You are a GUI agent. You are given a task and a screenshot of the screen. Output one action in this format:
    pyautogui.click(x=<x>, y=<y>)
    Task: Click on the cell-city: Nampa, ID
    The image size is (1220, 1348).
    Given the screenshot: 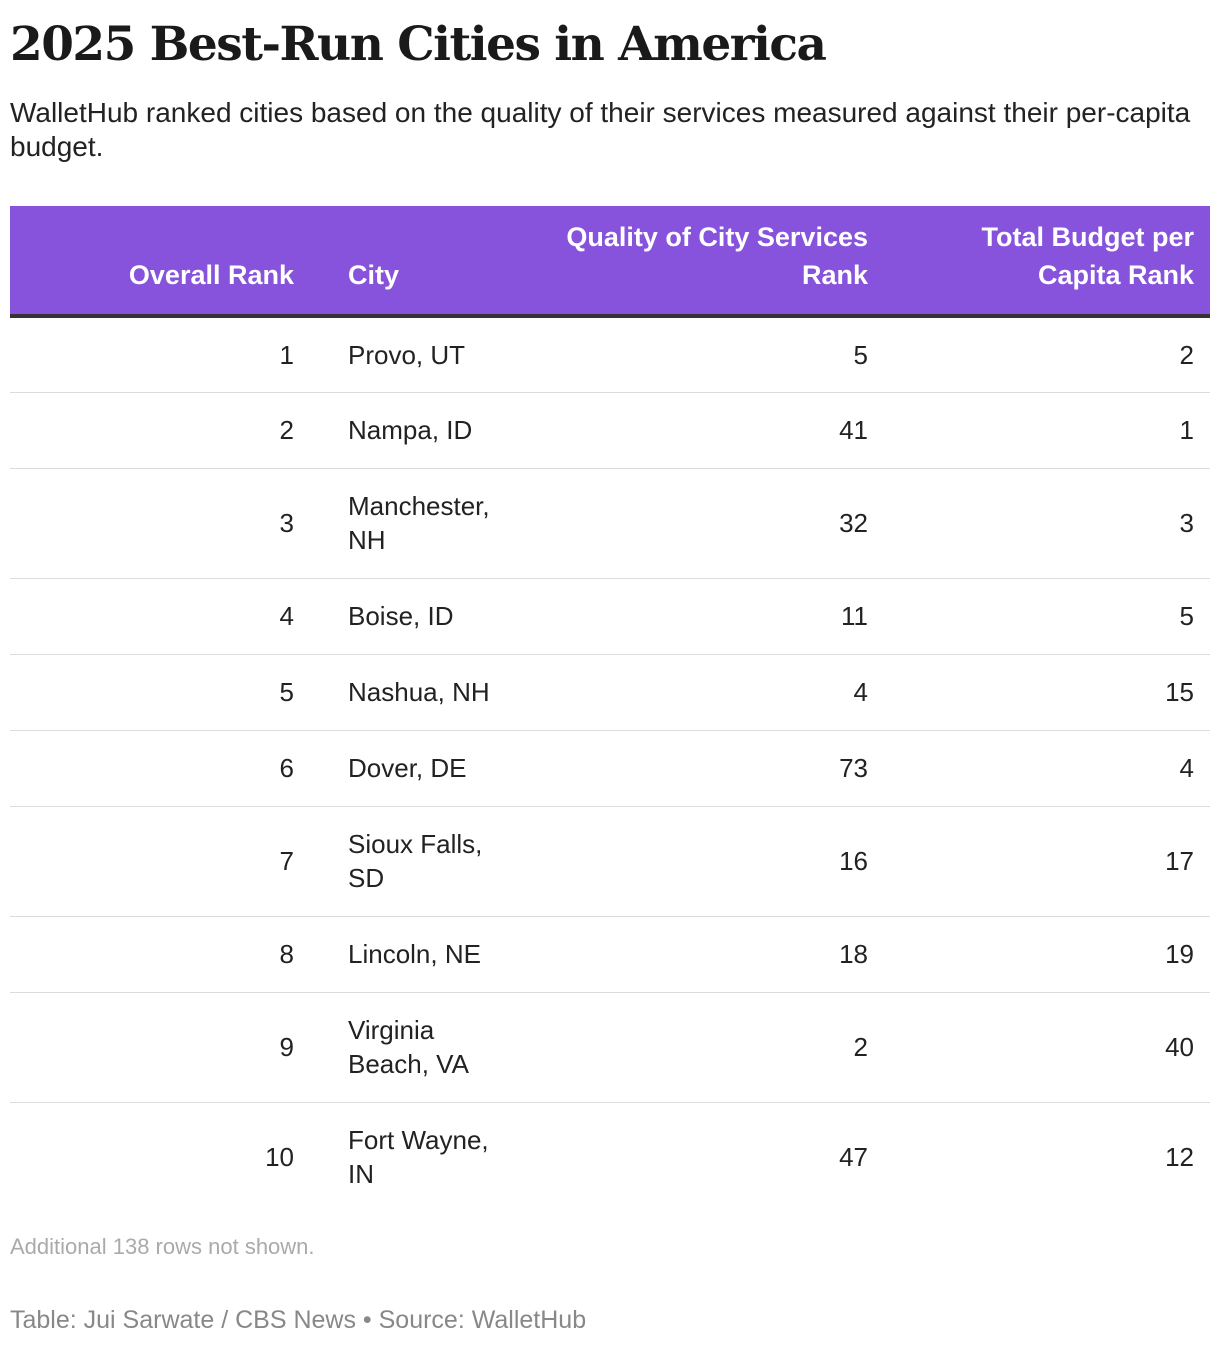 What is the action you would take?
    pyautogui.click(x=422, y=430)
    